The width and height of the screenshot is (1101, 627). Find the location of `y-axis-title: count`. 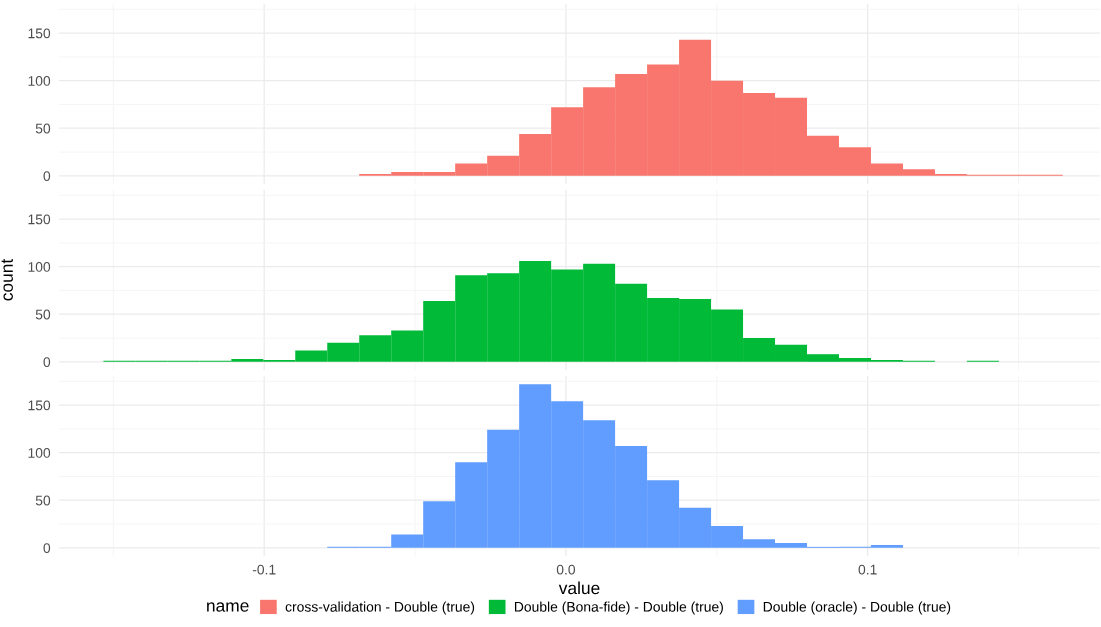

y-axis-title: count is located at coordinates (7, 279).